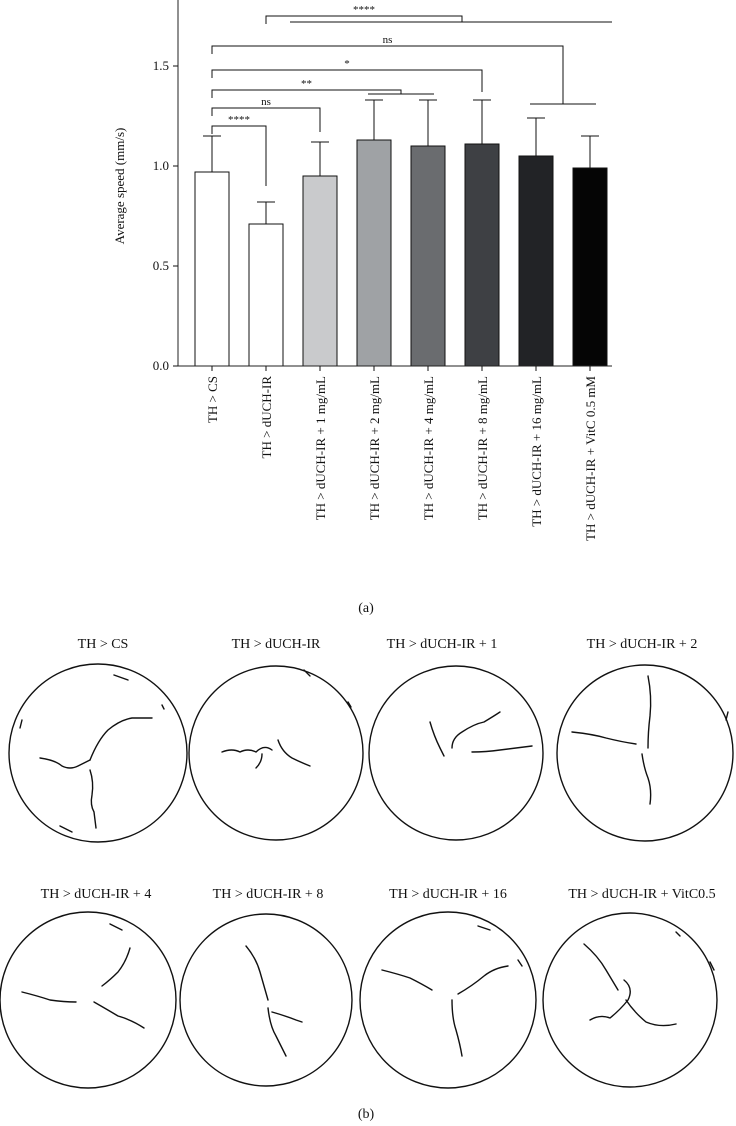 Image resolution: width=736 pixels, height=1126 pixels. Describe the element at coordinates (161, 165) in the screenshot. I see `y-tick-label: 1.0` at that location.